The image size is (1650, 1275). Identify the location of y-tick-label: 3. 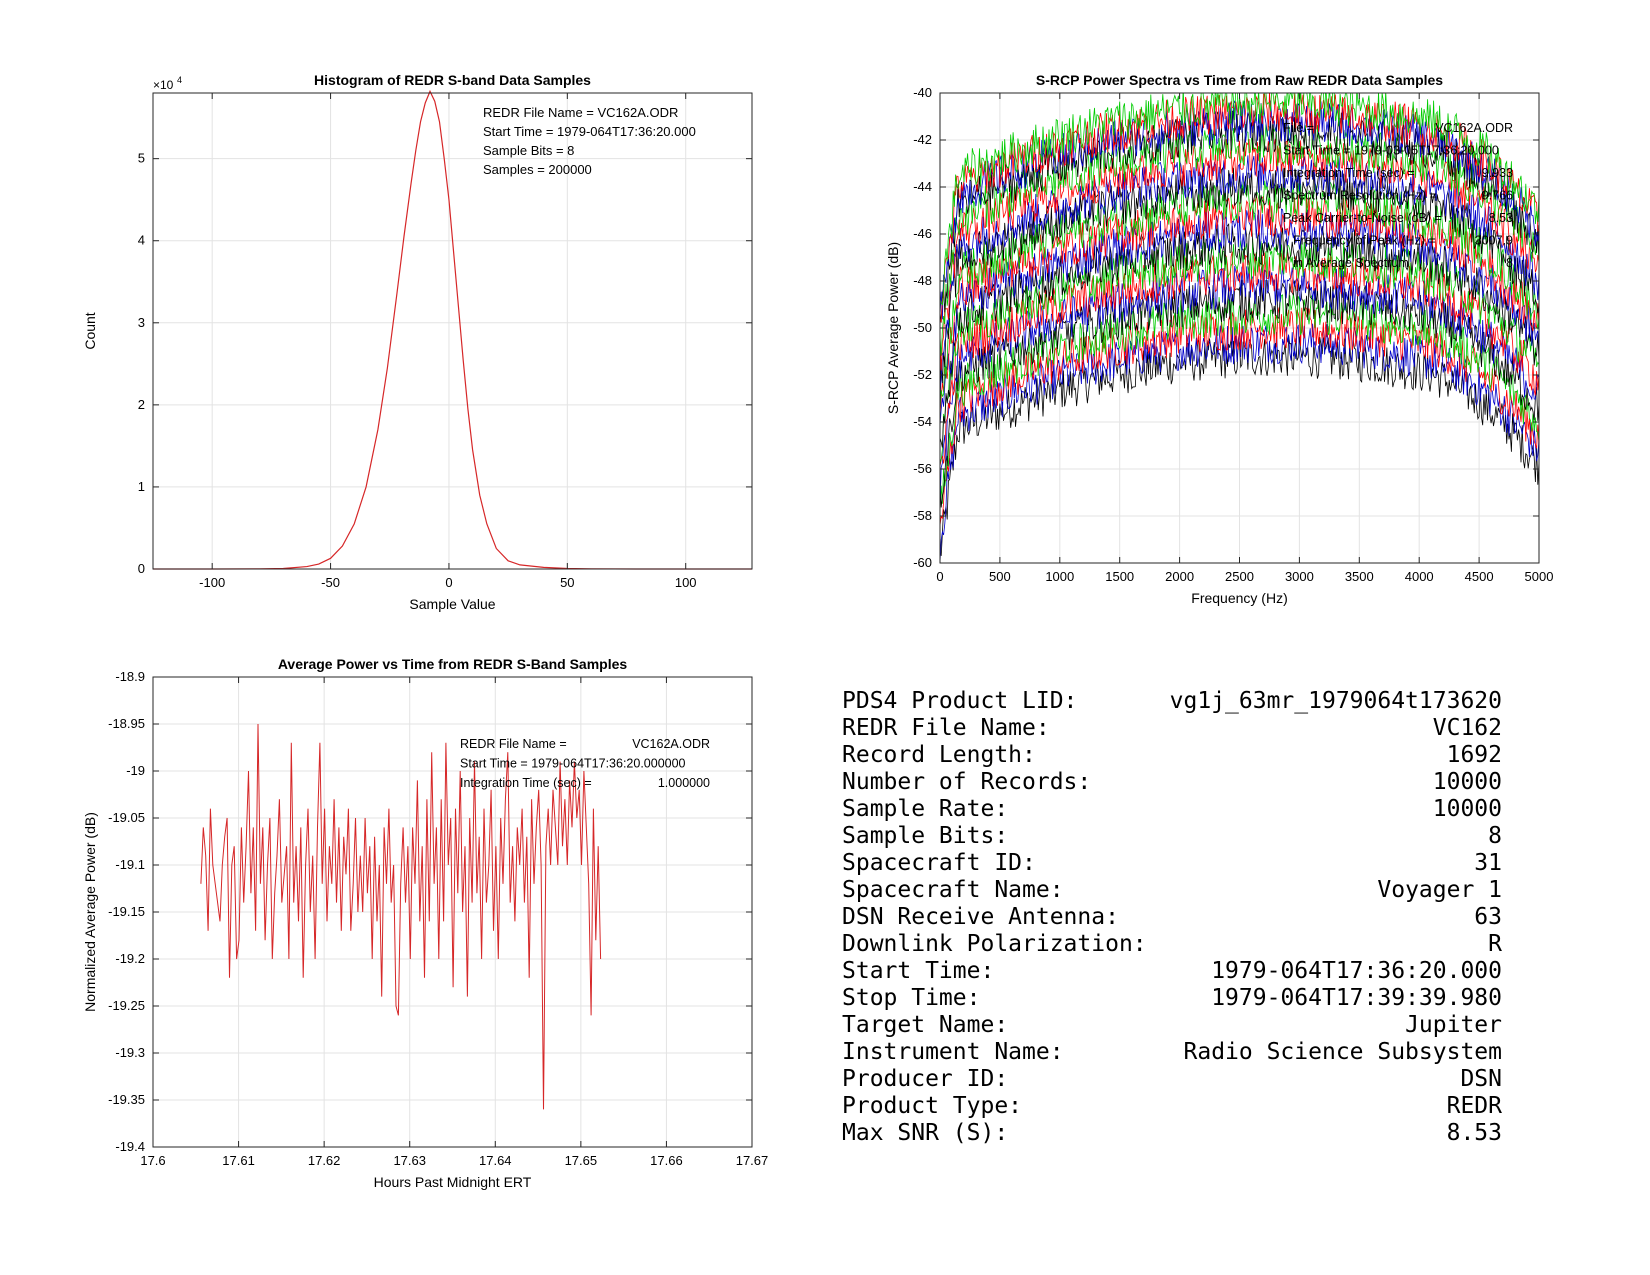
(141, 322).